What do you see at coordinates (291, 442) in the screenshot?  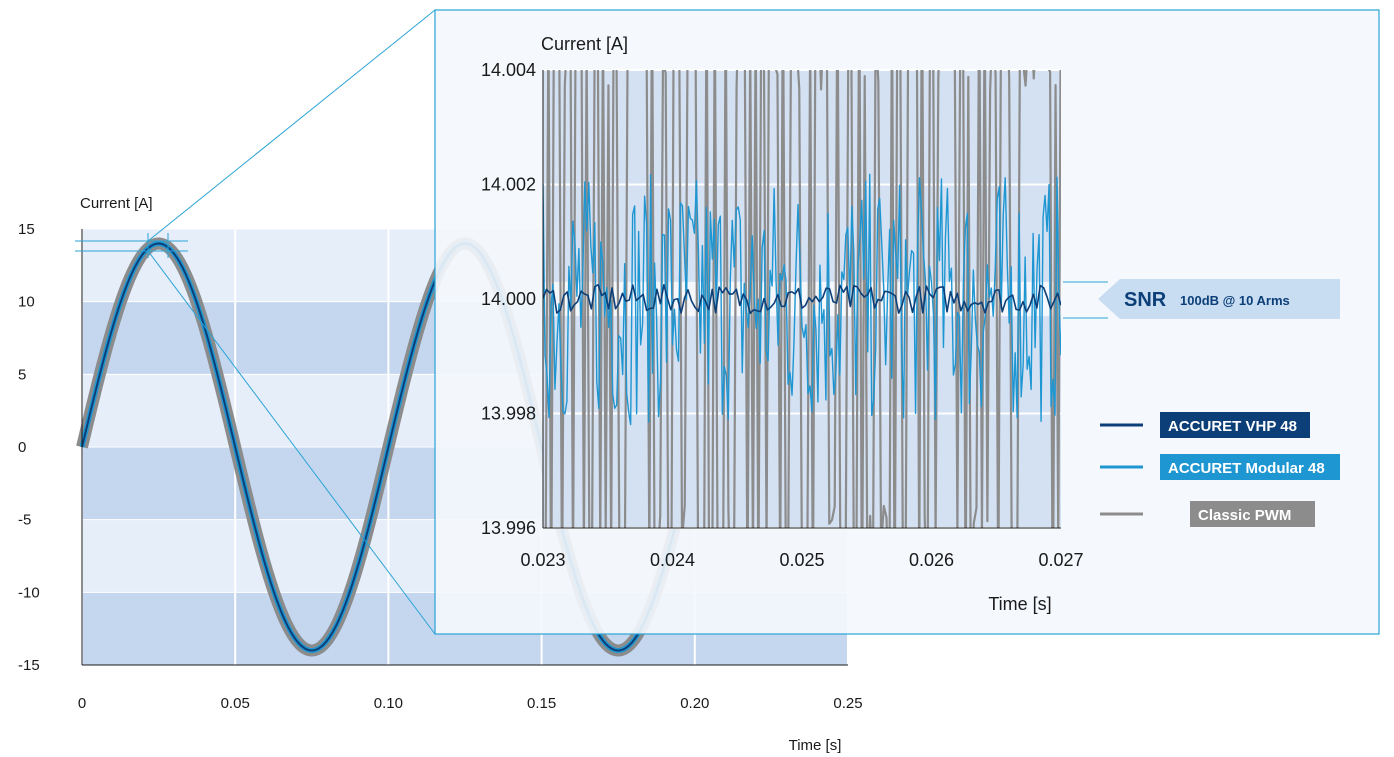 I see `zoom-connector-bottom` at bounding box center [291, 442].